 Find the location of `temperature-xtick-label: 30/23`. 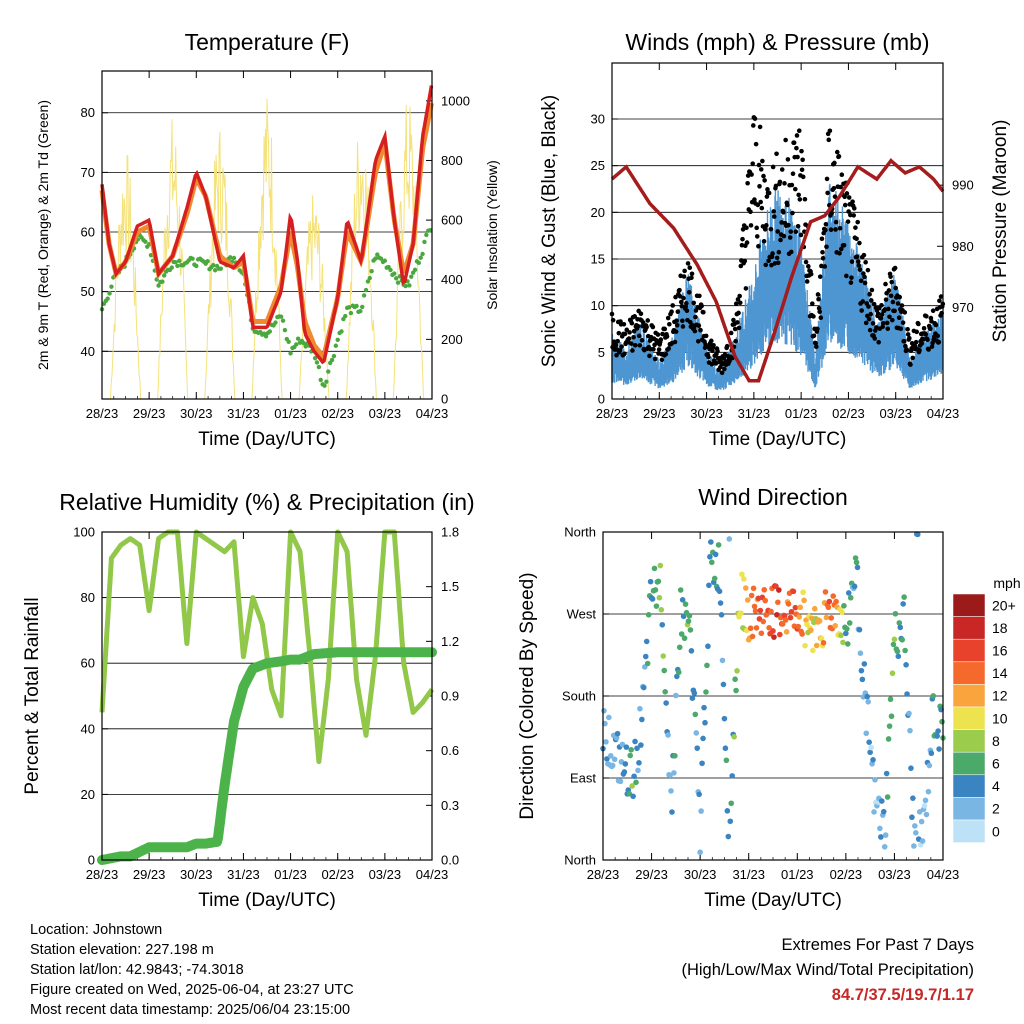

temperature-xtick-label: 30/23 is located at coordinates (196, 413).